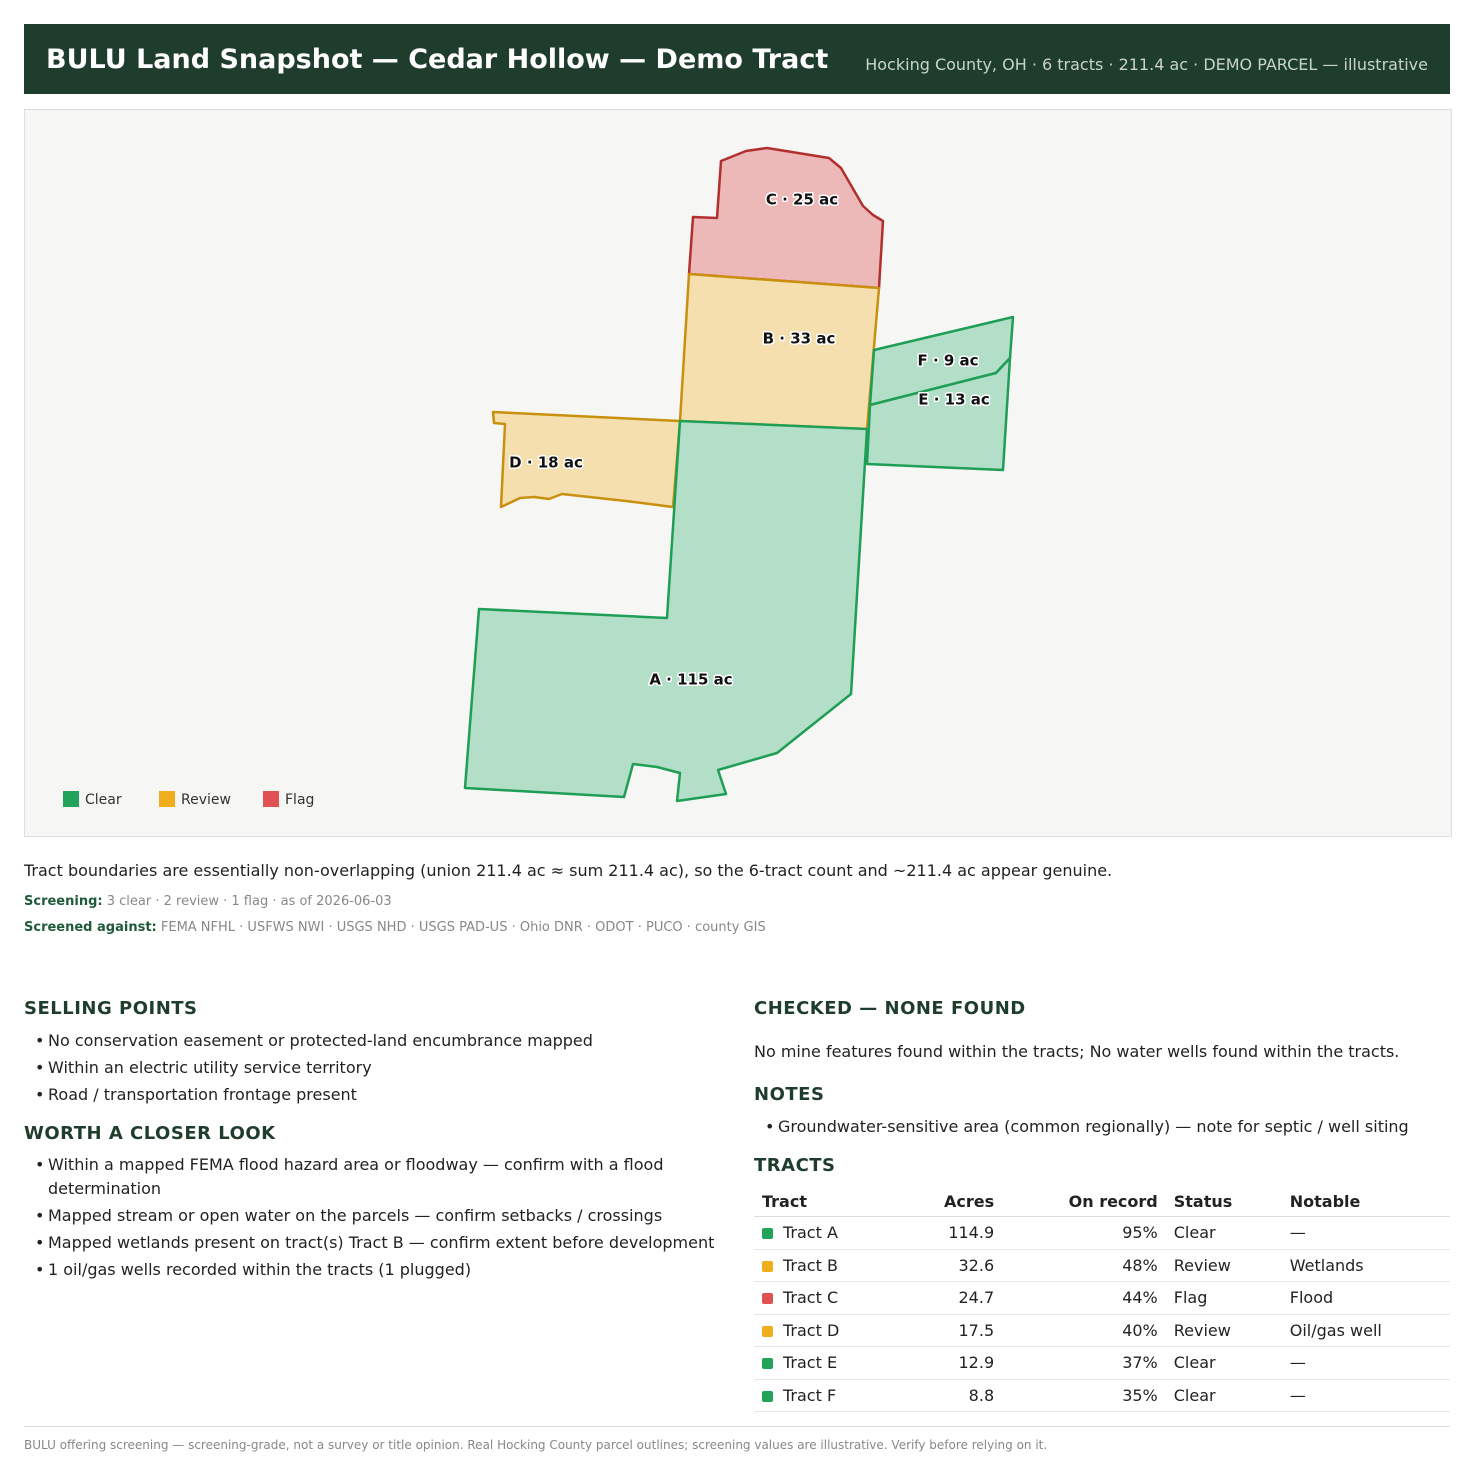 The height and width of the screenshot is (1478, 1477). I want to click on heading: TRACTS, so click(795, 1165).